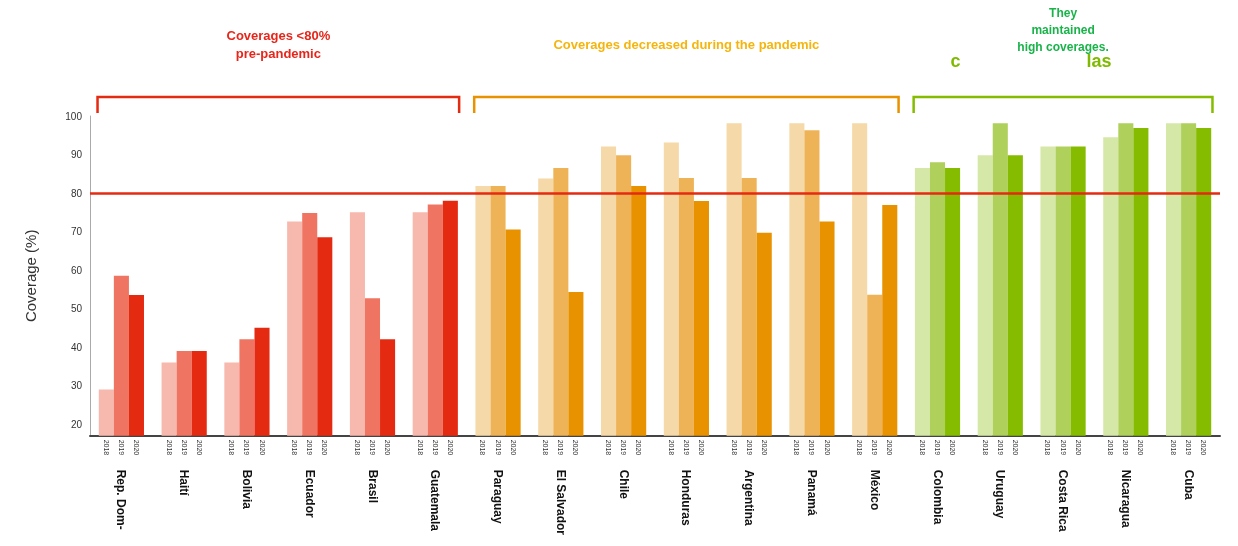 The width and height of the screenshot is (1238, 546). I want to click on x-tick-label: Costa Rica, so click(1063, 500).